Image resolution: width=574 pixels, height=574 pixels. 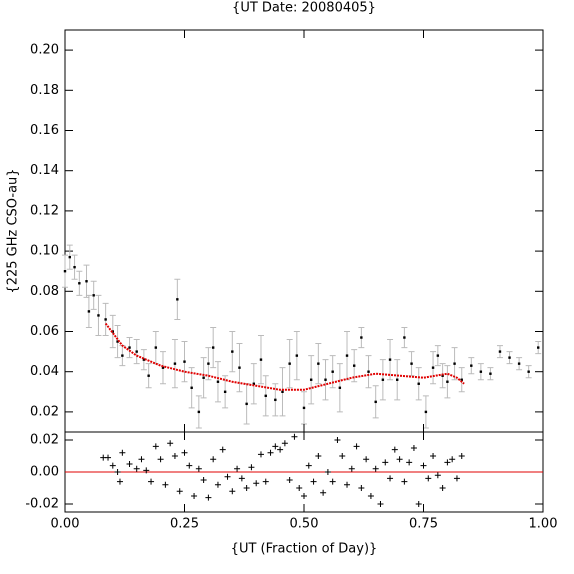 I want to click on x-tick-label: 0.00, so click(x=65, y=524).